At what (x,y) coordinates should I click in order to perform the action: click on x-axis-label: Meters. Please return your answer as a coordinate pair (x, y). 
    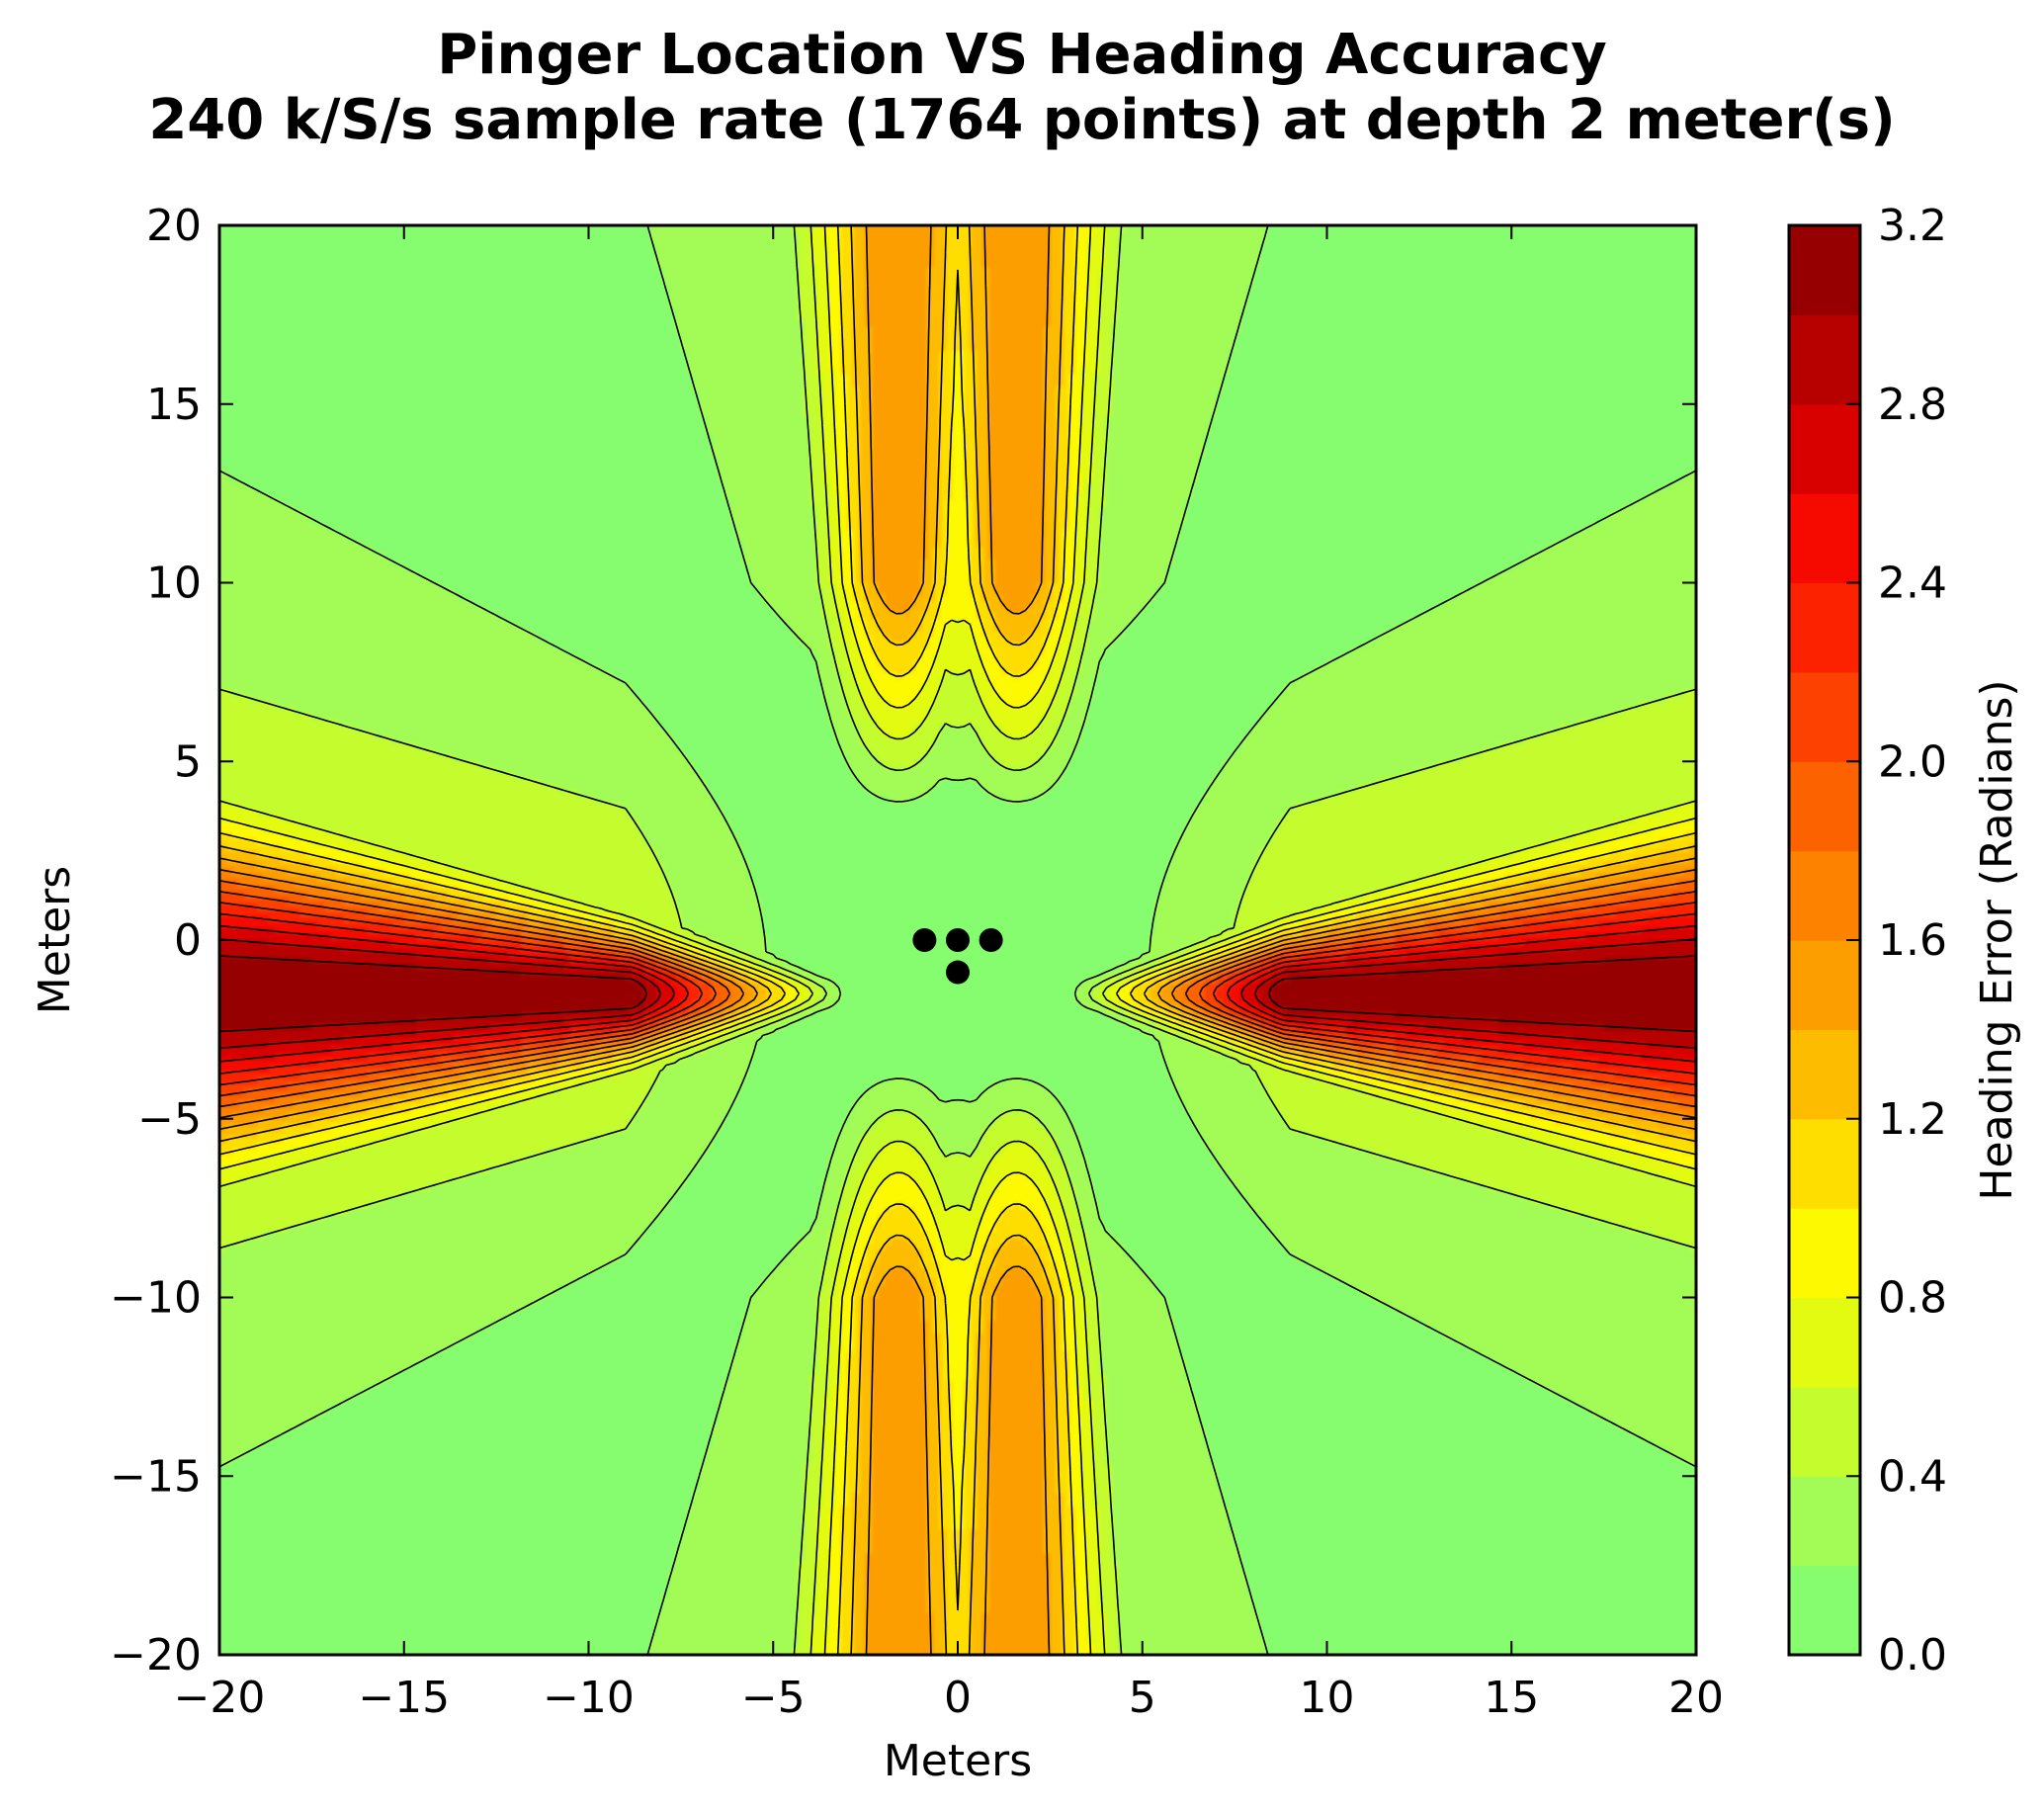
    Looking at the image, I should click on (958, 1761).